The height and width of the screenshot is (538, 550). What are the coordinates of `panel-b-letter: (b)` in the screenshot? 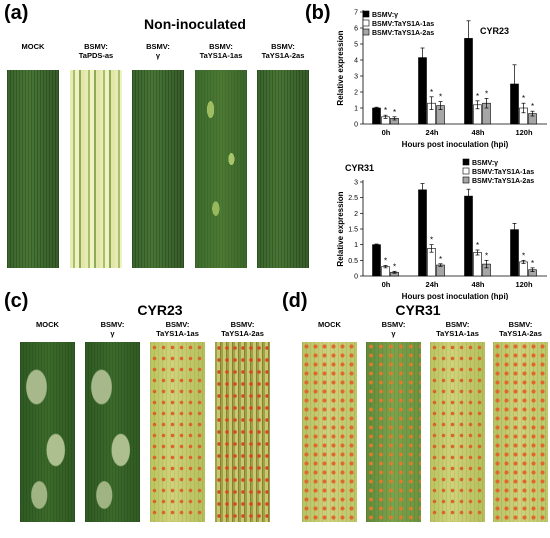 It's located at (318, 13).